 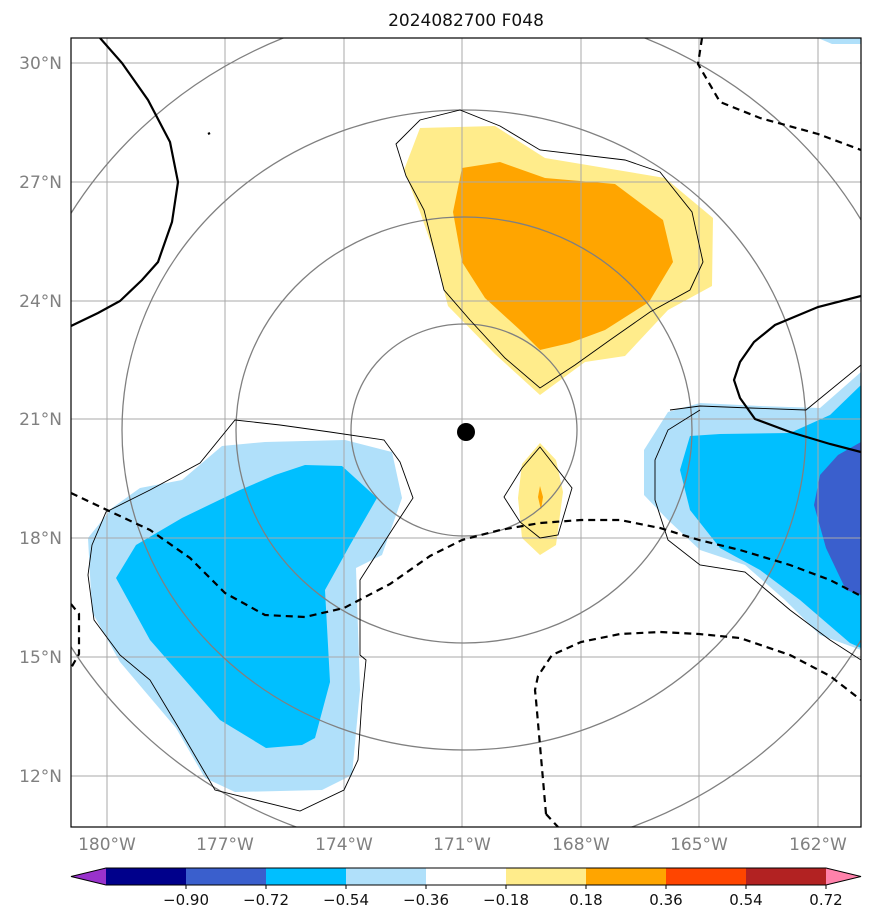 I want to click on solid-contour-dot, so click(x=209, y=133).